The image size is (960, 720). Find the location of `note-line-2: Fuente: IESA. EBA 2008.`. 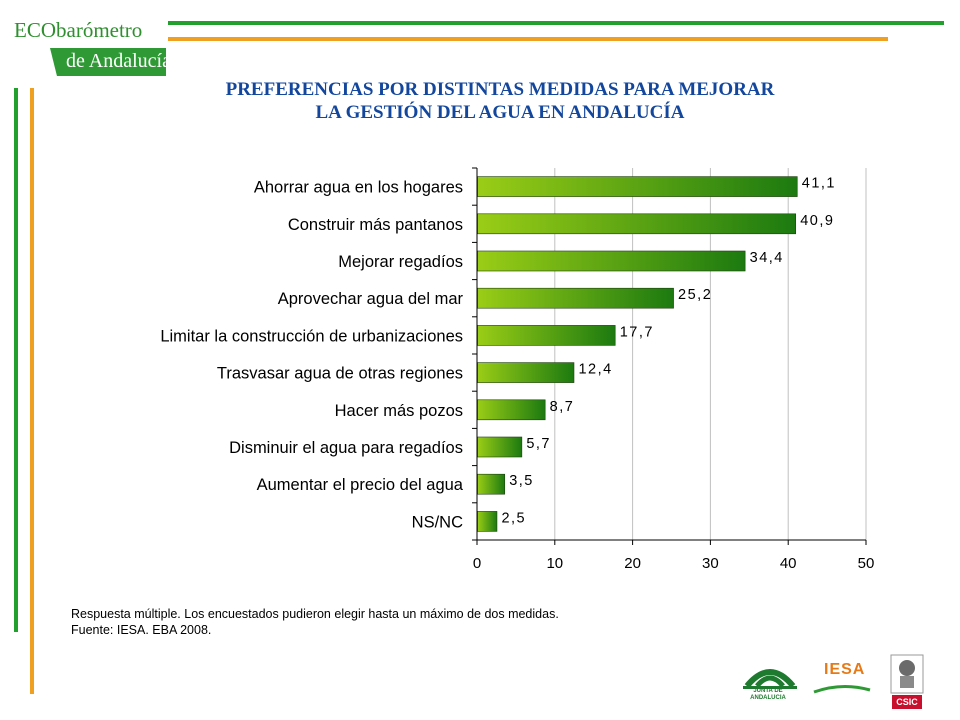

note-line-2: Fuente: IESA. EBA 2008. is located at coordinates (141, 630).